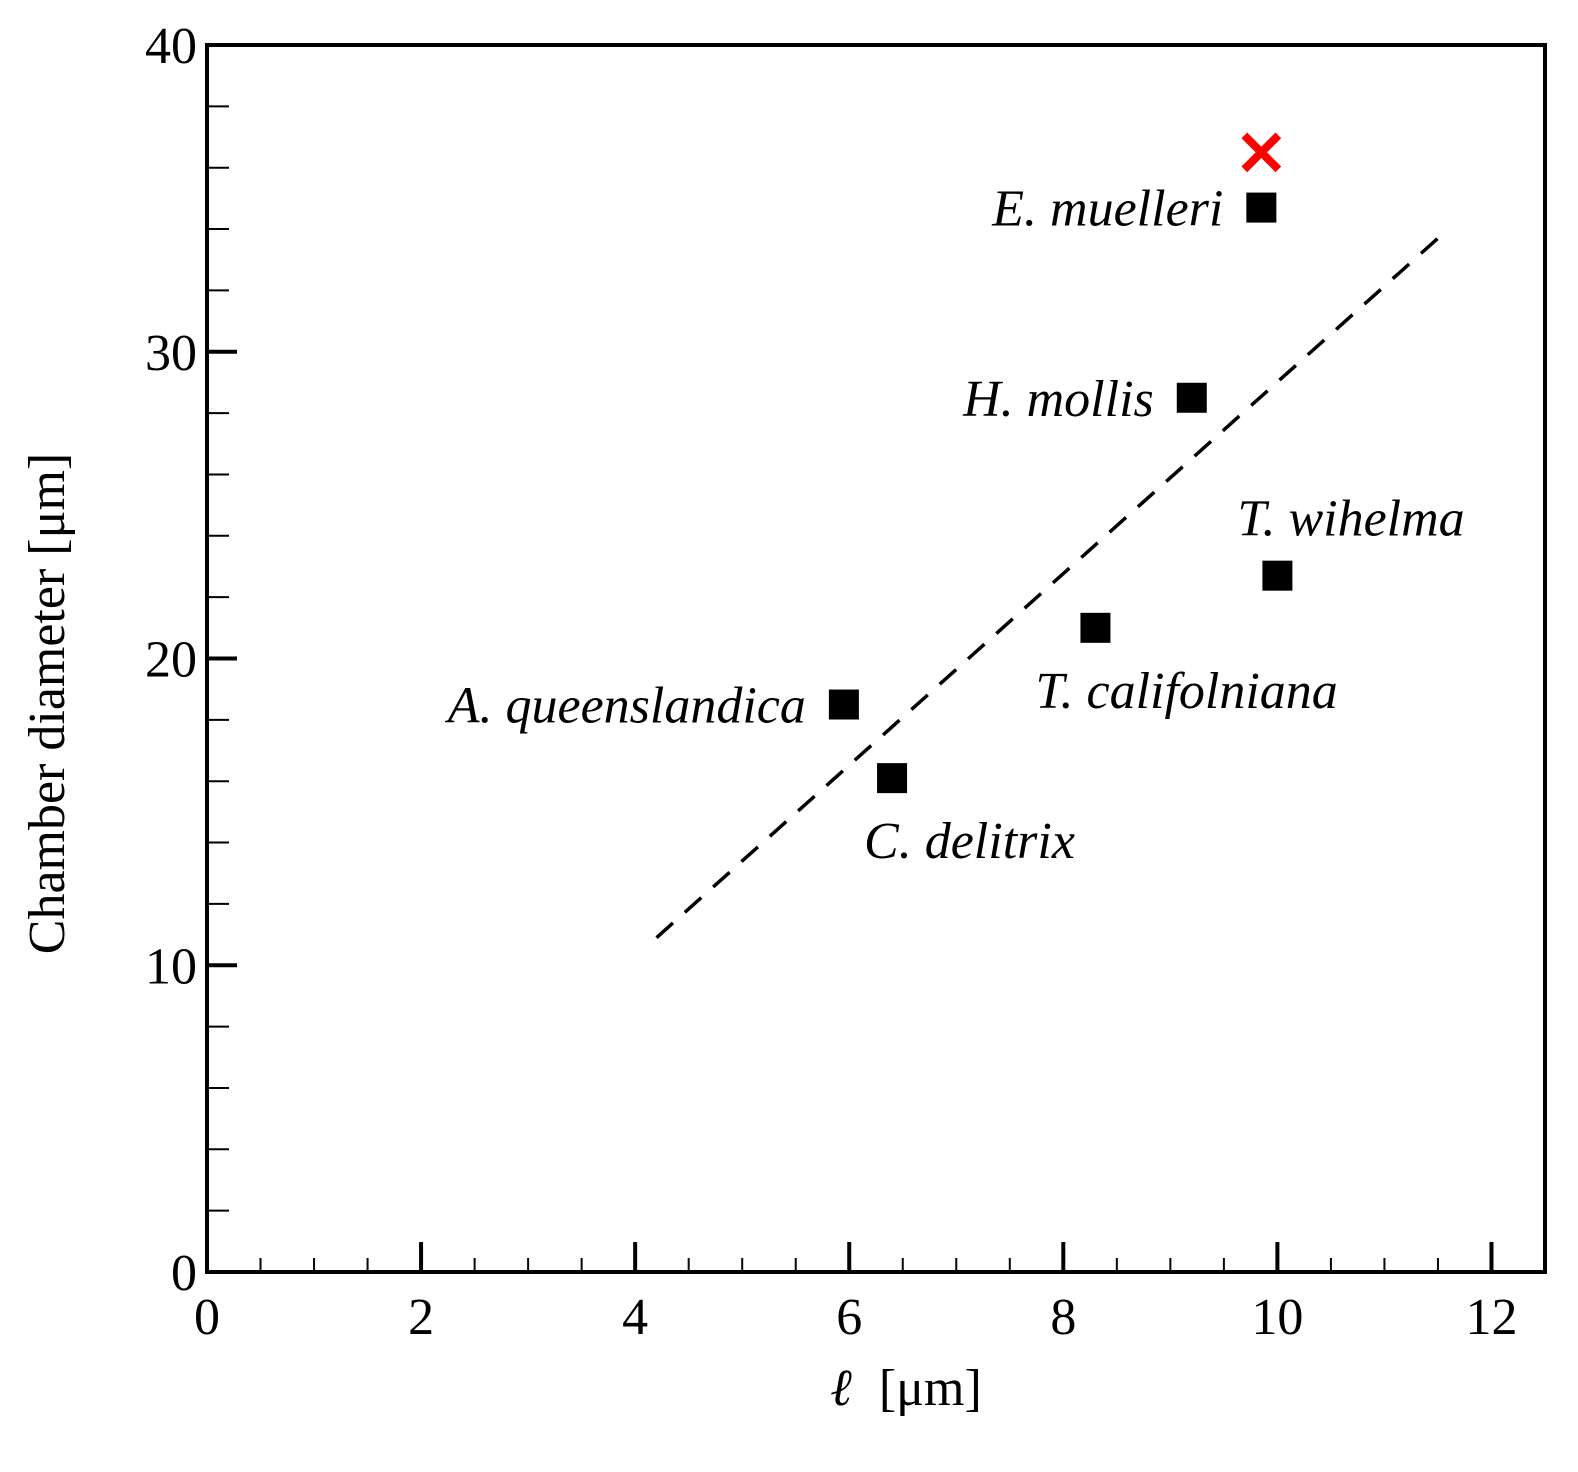 Image resolution: width=1578 pixels, height=1472 pixels. What do you see at coordinates (184, 1273) in the screenshot?
I see `y-tick-label: 0` at bounding box center [184, 1273].